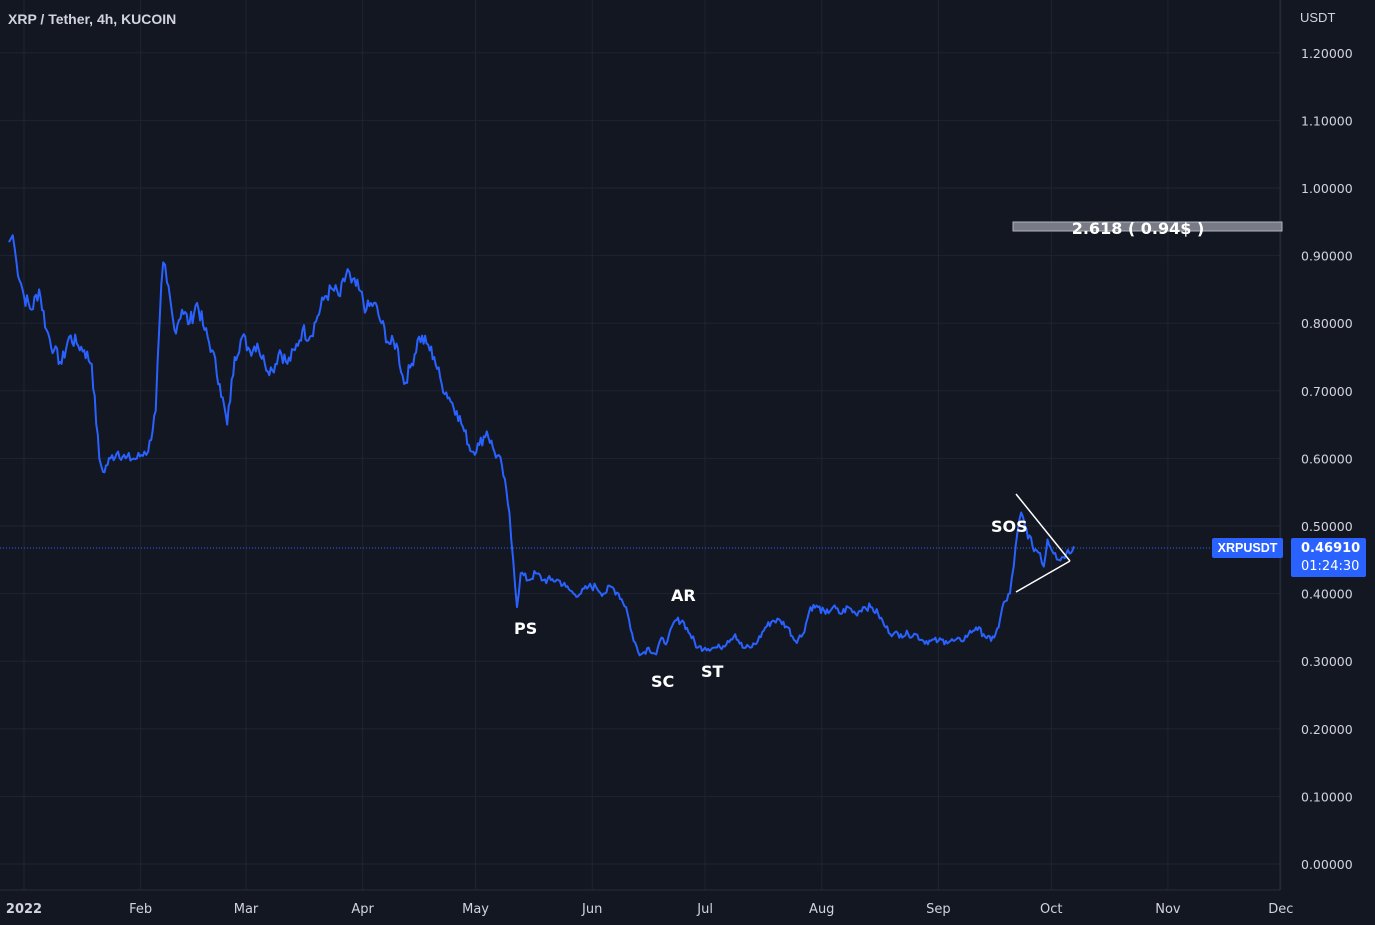 Image resolution: width=1375 pixels, height=925 pixels. I want to click on y-tick-label: 0.40000, so click(1327, 594).